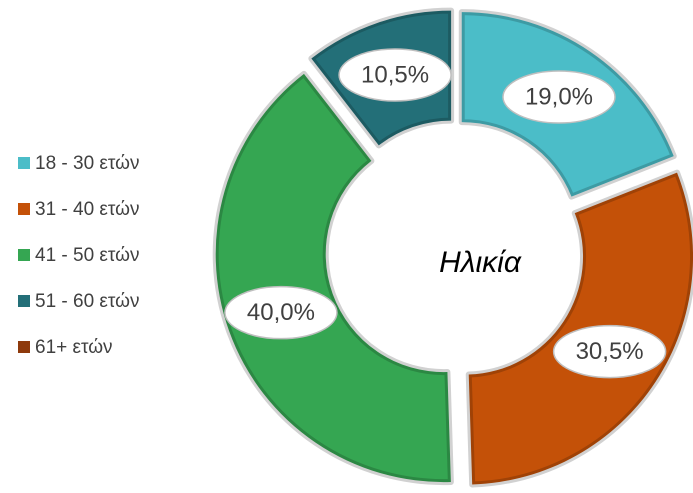 Image resolution: width=693 pixels, height=493 pixels. I want to click on legend-label: 61+ ετών, so click(74, 347).